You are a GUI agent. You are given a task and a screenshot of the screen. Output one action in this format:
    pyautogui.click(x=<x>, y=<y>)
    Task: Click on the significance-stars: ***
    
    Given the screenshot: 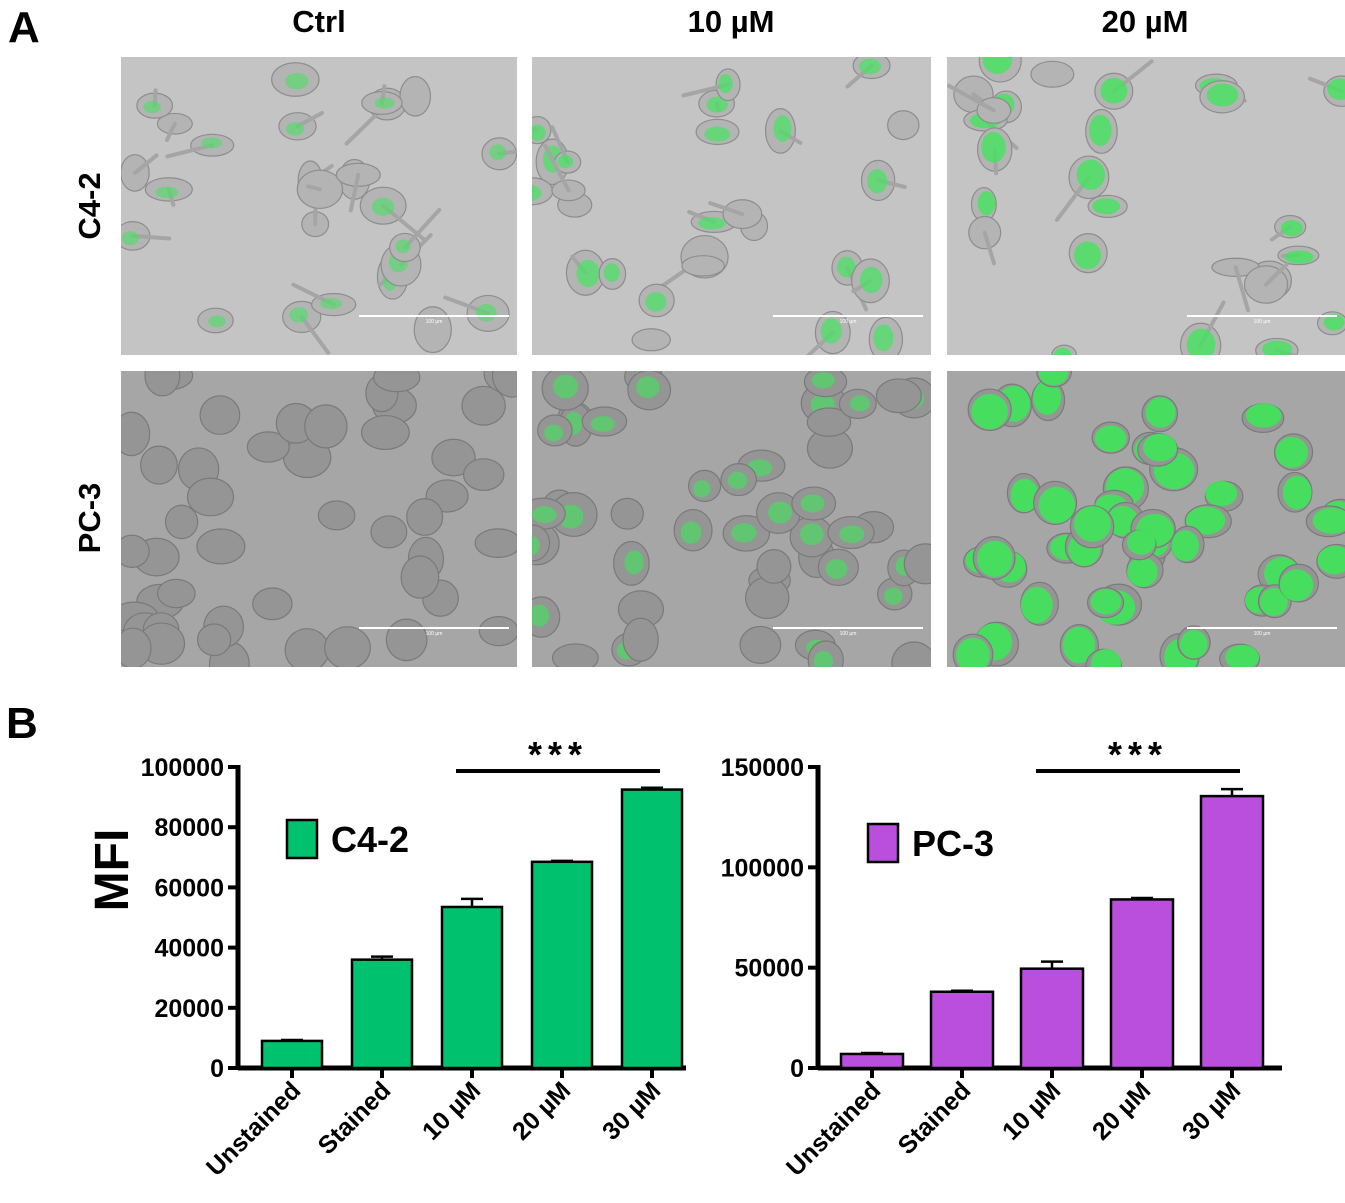 What is the action you would take?
    pyautogui.click(x=1138, y=754)
    